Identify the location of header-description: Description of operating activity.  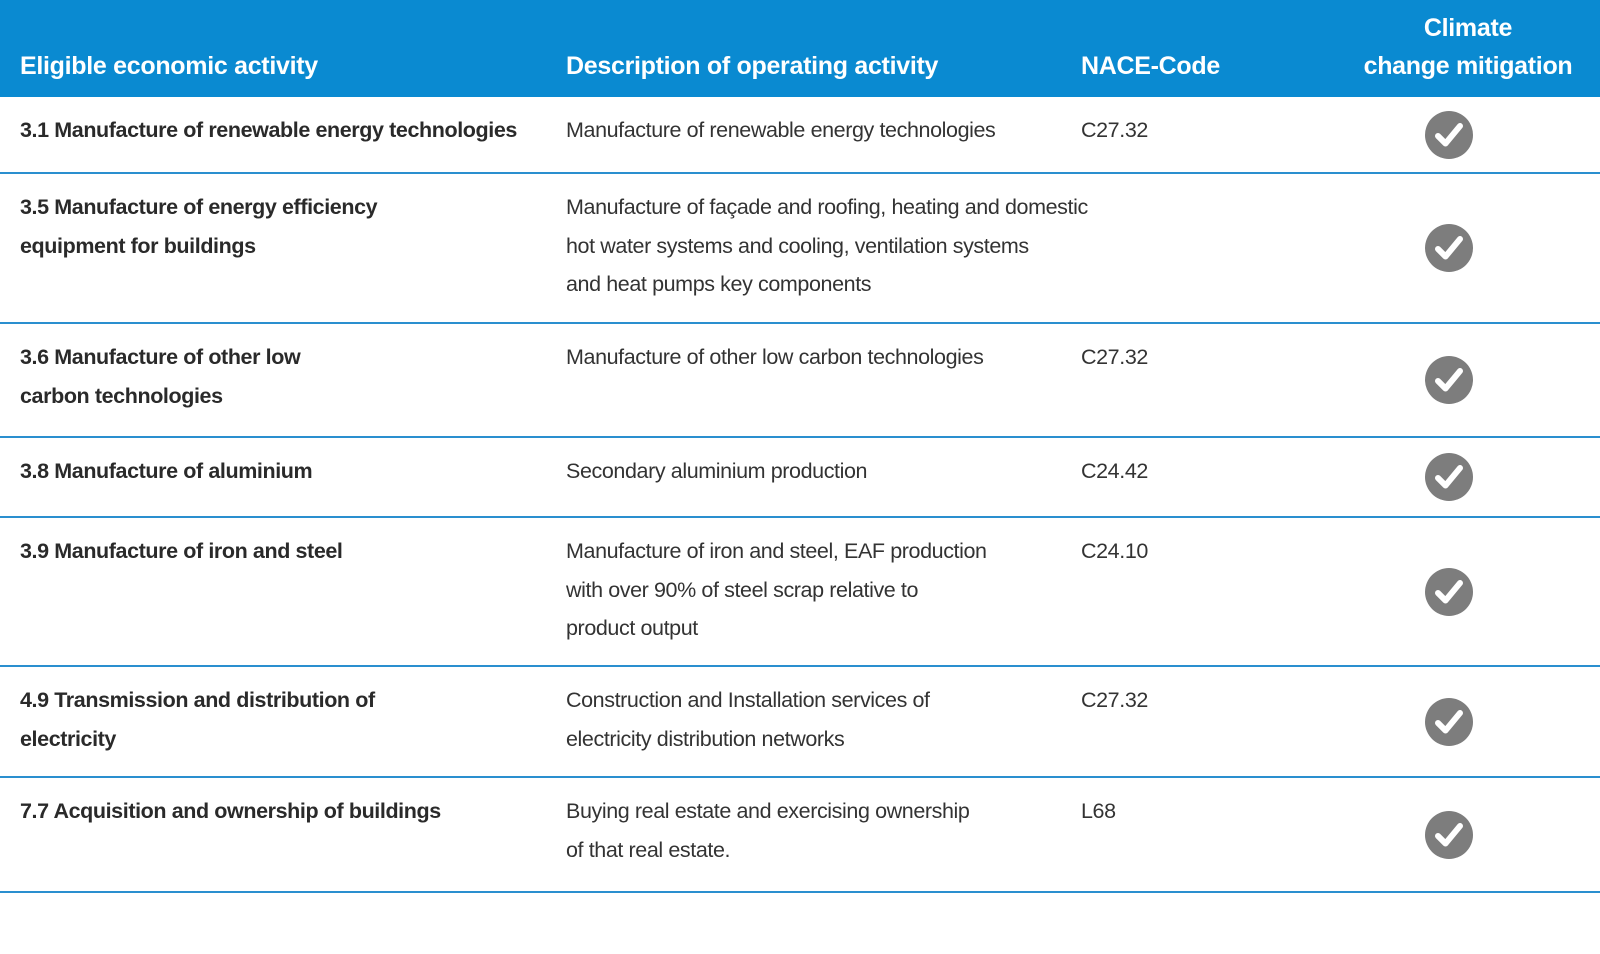
(752, 66).